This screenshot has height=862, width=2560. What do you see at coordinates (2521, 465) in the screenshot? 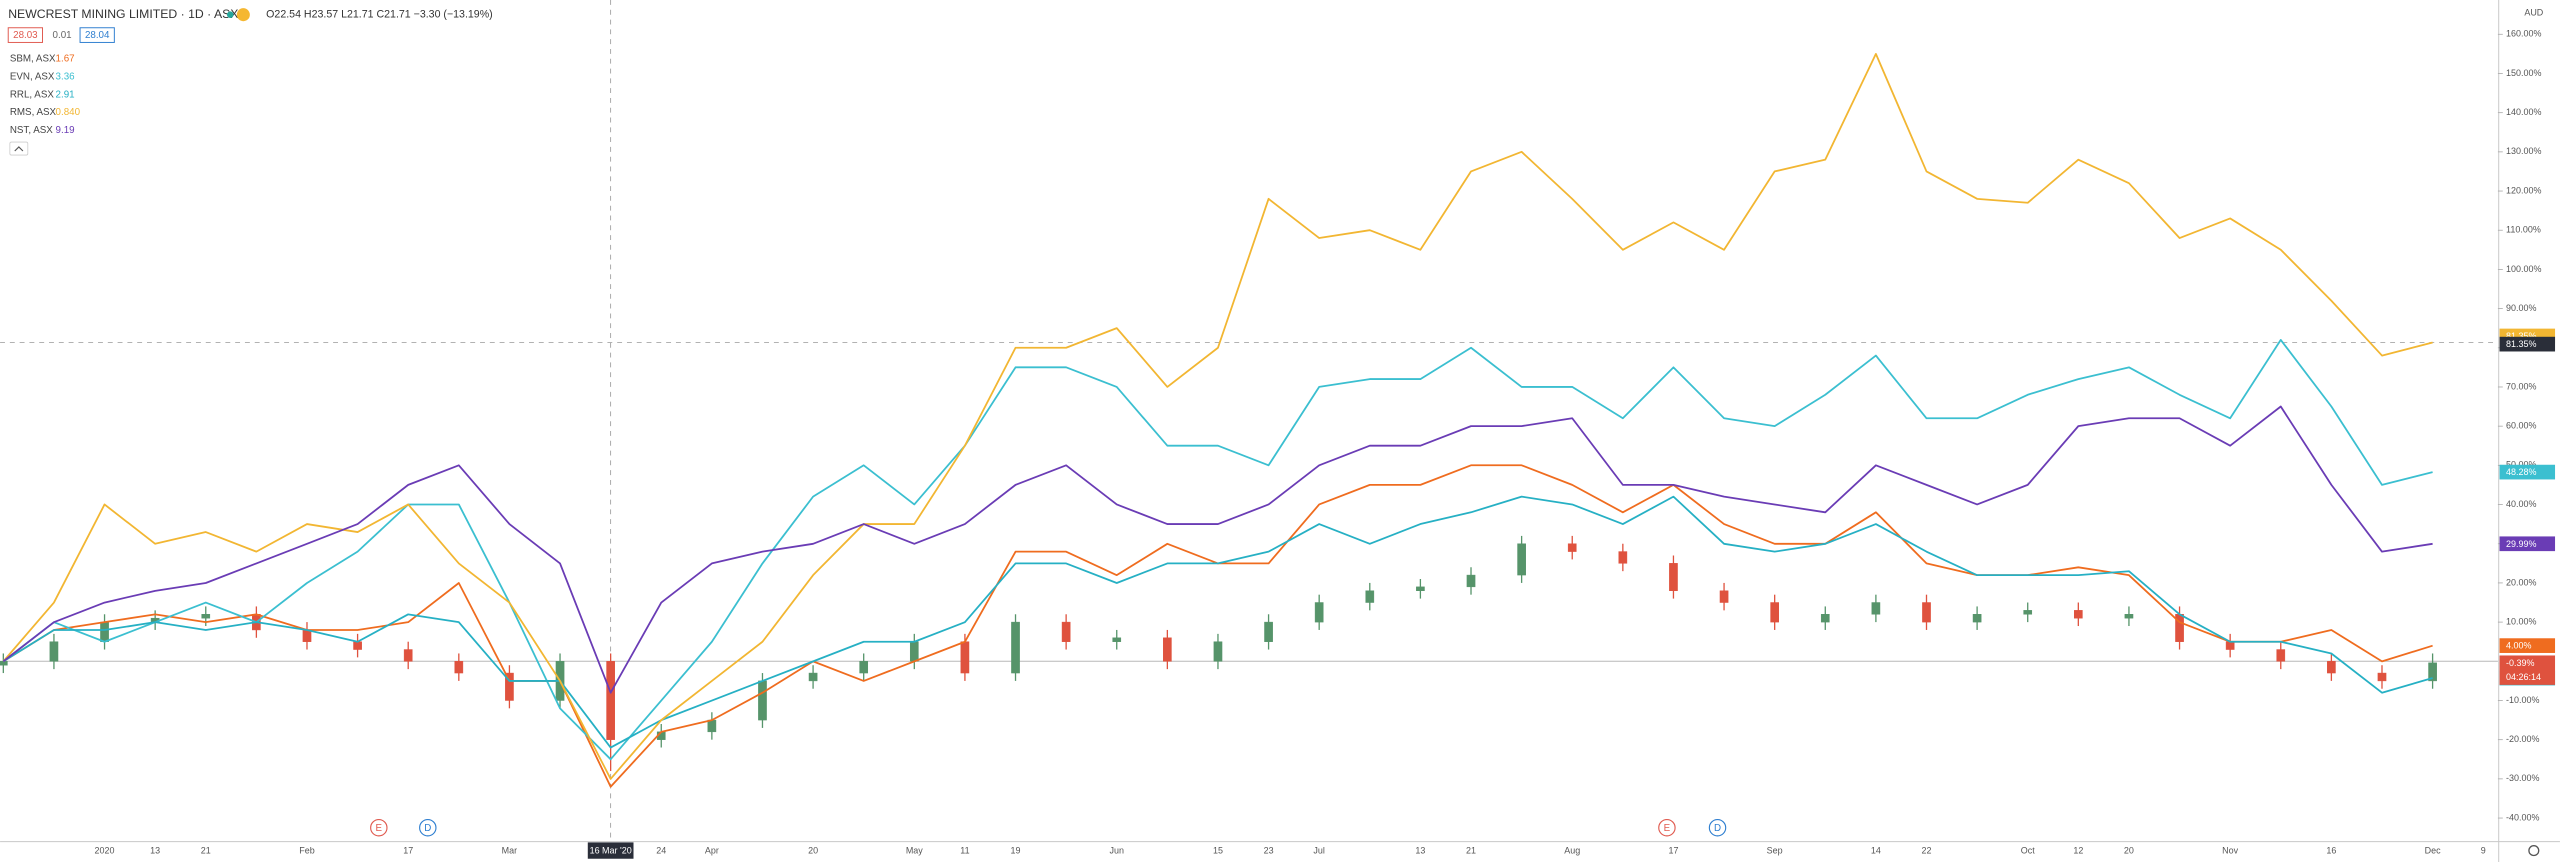
I see `y-tick-label: 50.00%` at bounding box center [2521, 465].